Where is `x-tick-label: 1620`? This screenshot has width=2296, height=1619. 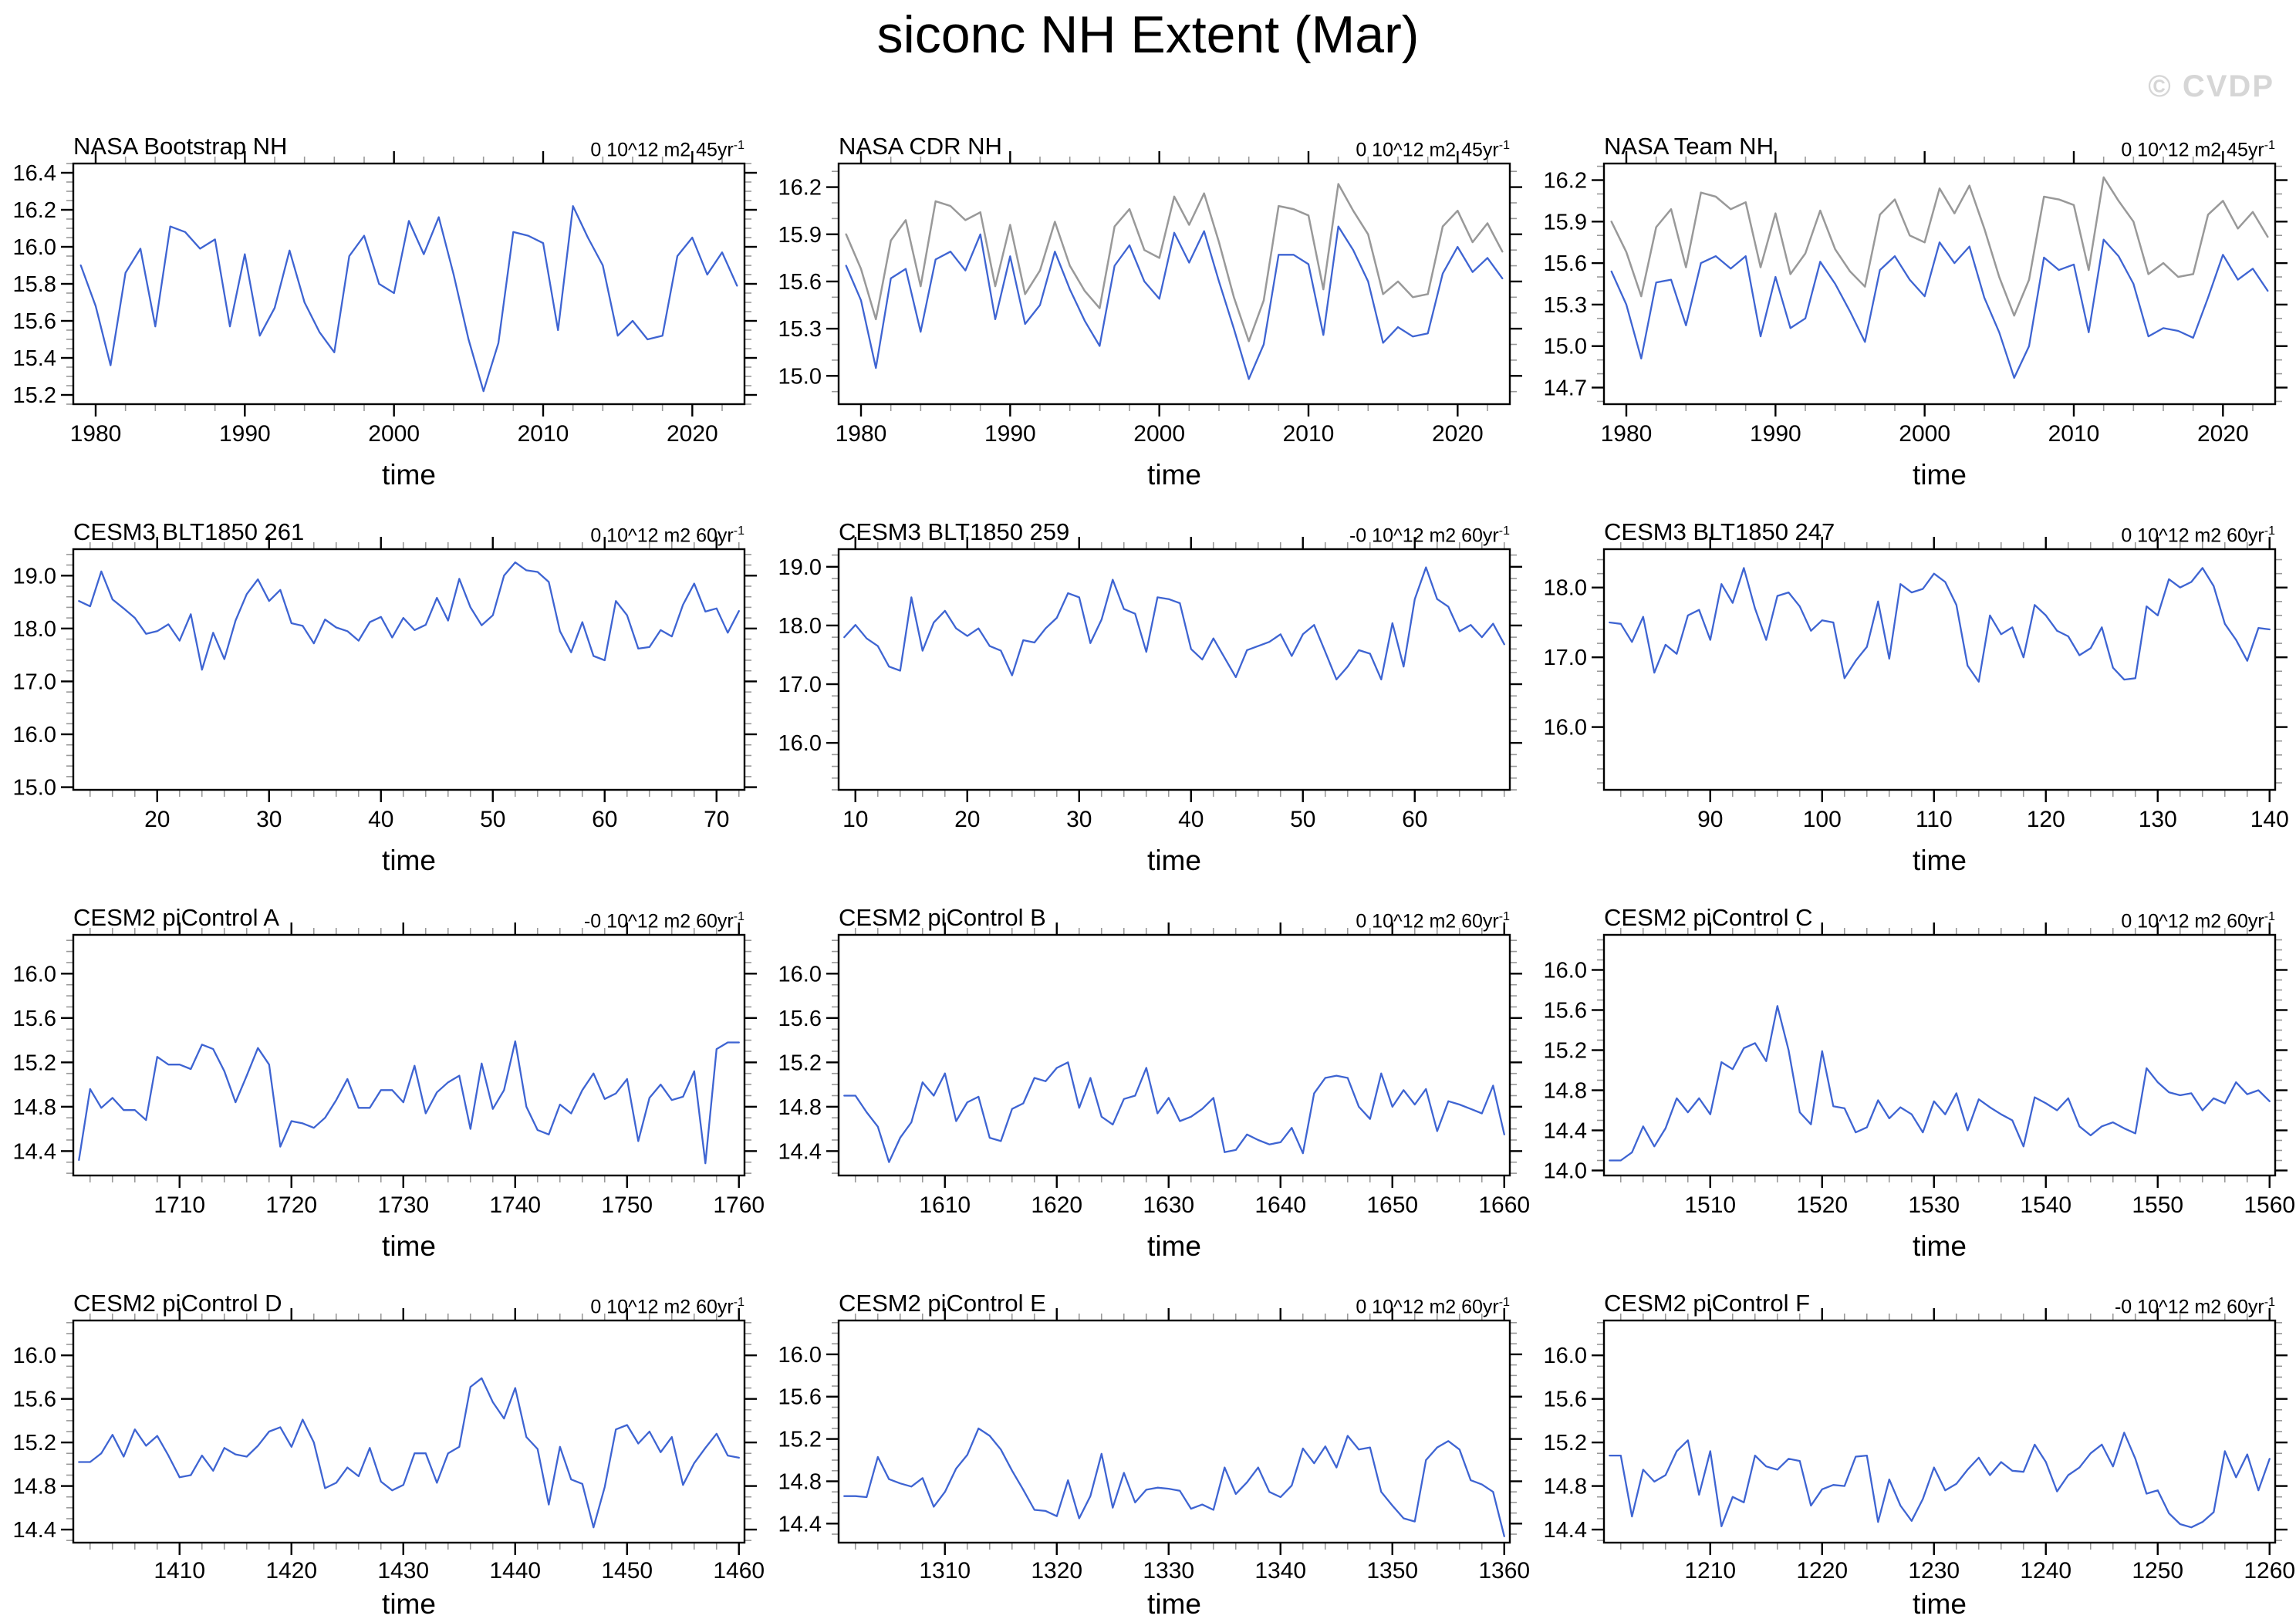
x-tick-label: 1620 is located at coordinates (1056, 1205).